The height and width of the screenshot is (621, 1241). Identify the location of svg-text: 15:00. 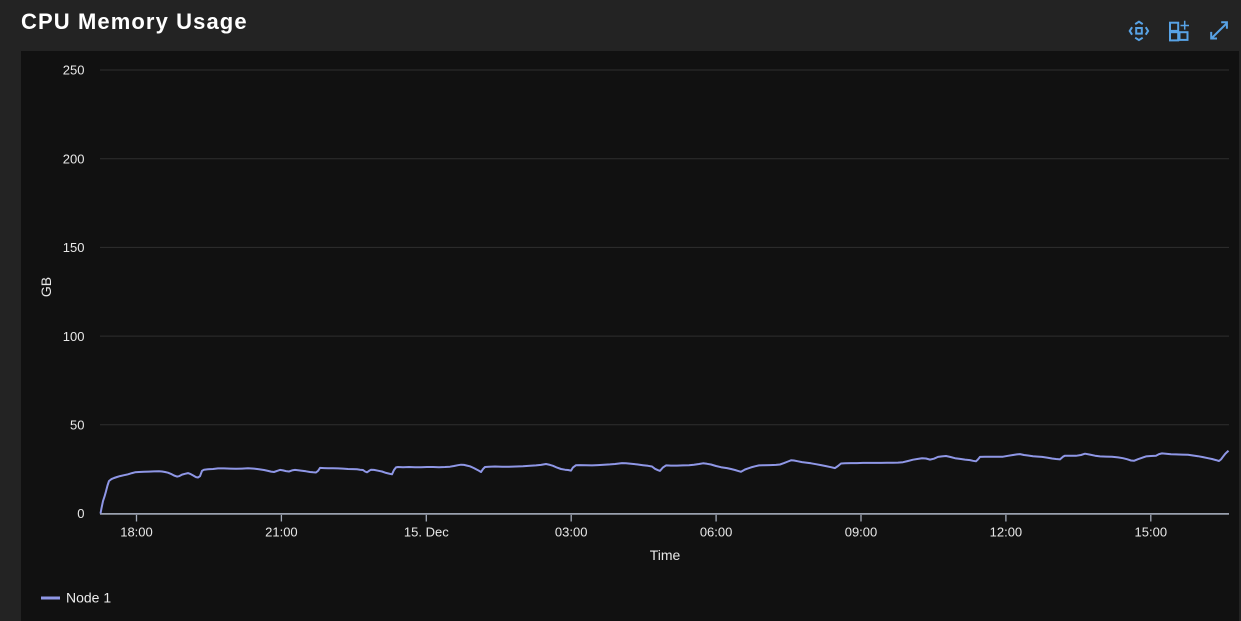
(1151, 532).